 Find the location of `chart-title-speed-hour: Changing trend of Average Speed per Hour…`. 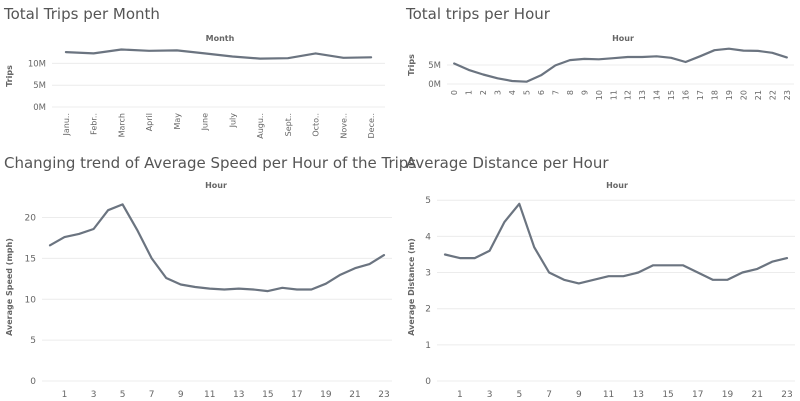

chart-title-speed-hour: Changing trend of Average Speed per Hour… is located at coordinates (210, 163).